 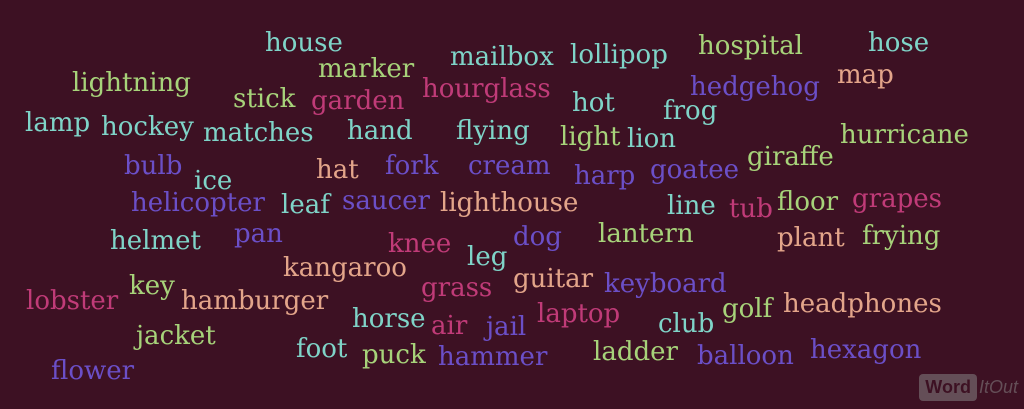 I want to click on word-tub: tub, so click(x=751, y=209).